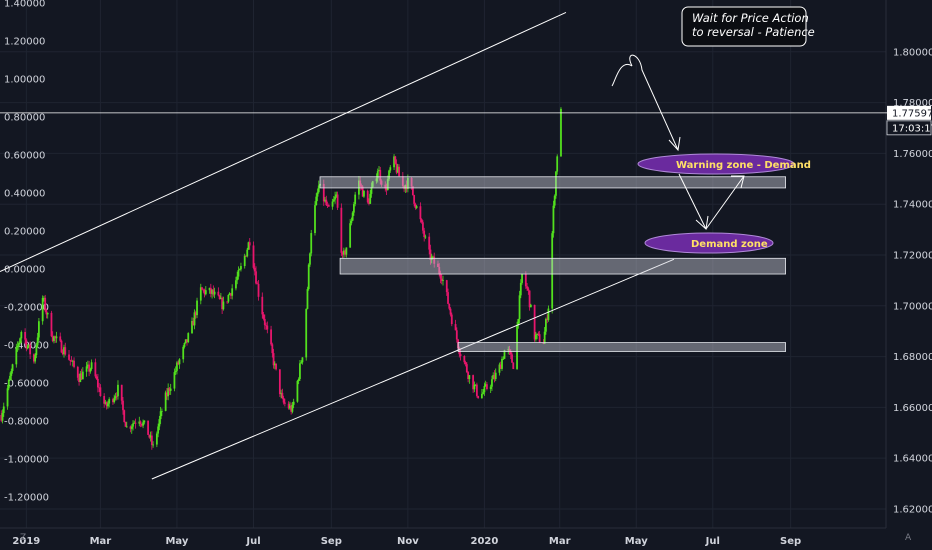 This screenshot has width=932, height=550. I want to click on time-axis: 2019 Mar May Jul Sep Nov 2020 Mar May Jul Sep, so click(466, 538).